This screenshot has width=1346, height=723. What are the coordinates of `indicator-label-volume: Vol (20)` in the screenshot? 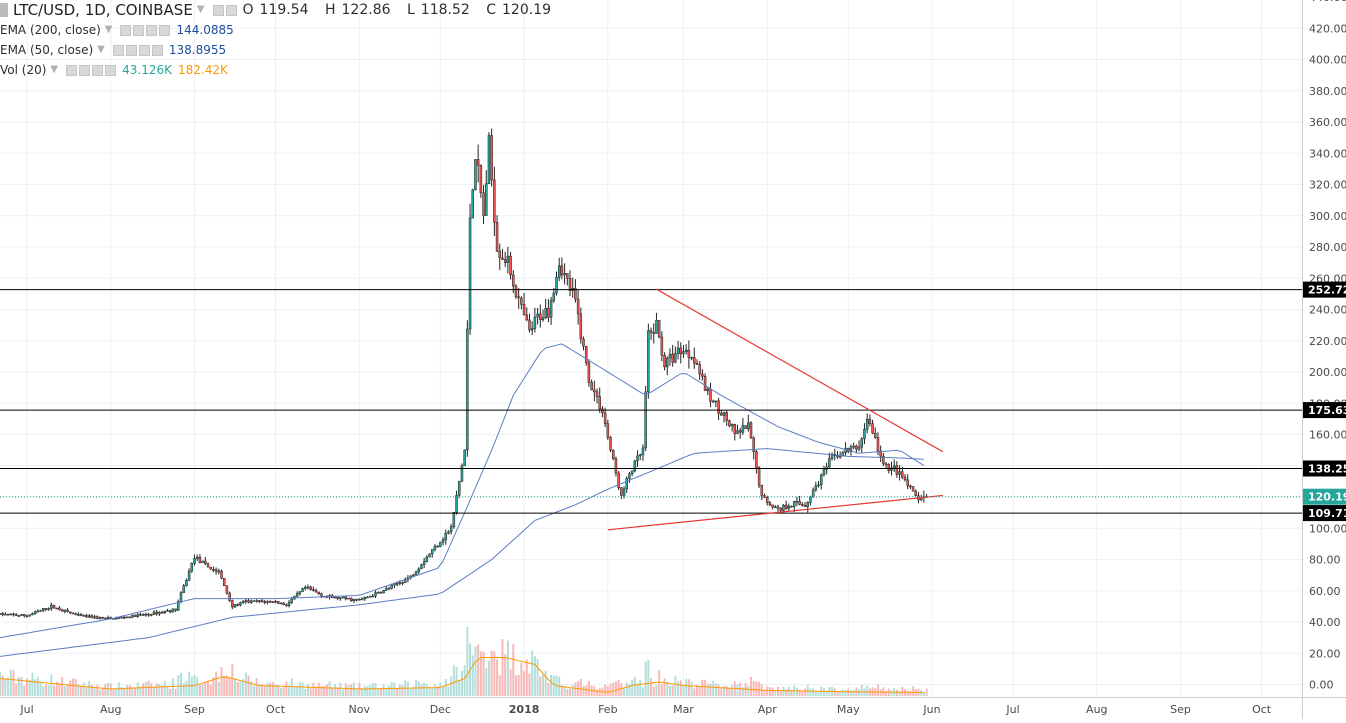 It's located at (23, 70).